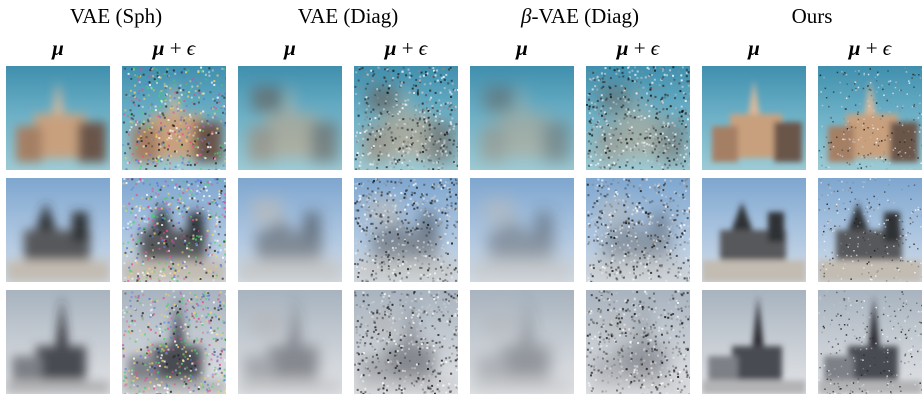 Image resolution: width=923 pixels, height=398 pixels. What do you see at coordinates (348, 16) in the screenshot?
I see `group-title-vae-diag: VAE (Diag)` at bounding box center [348, 16].